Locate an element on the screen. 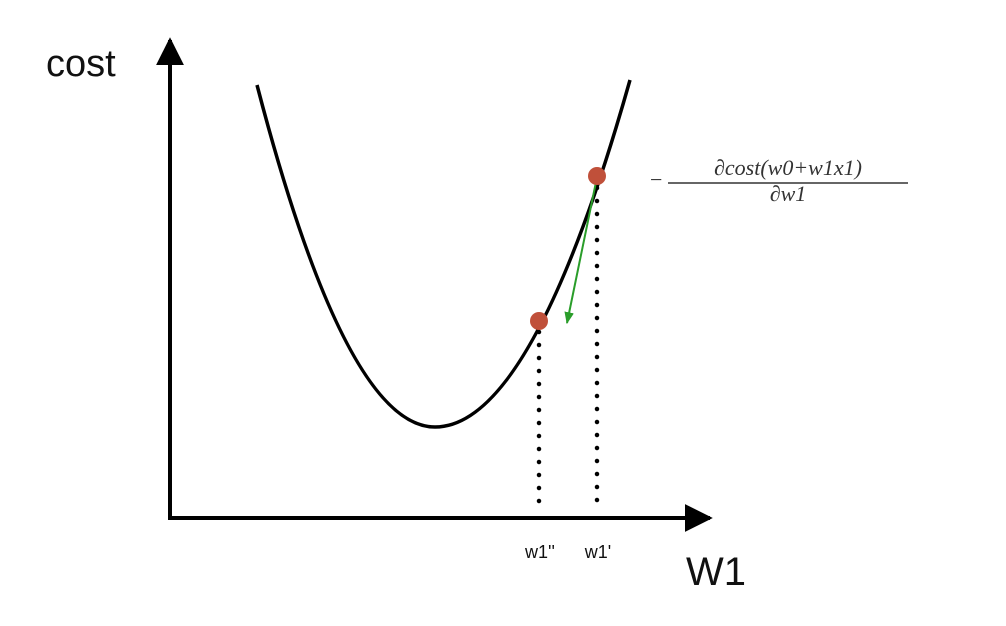 The height and width of the screenshot is (626, 1006). x-axis-label: W1 is located at coordinates (716, 572).